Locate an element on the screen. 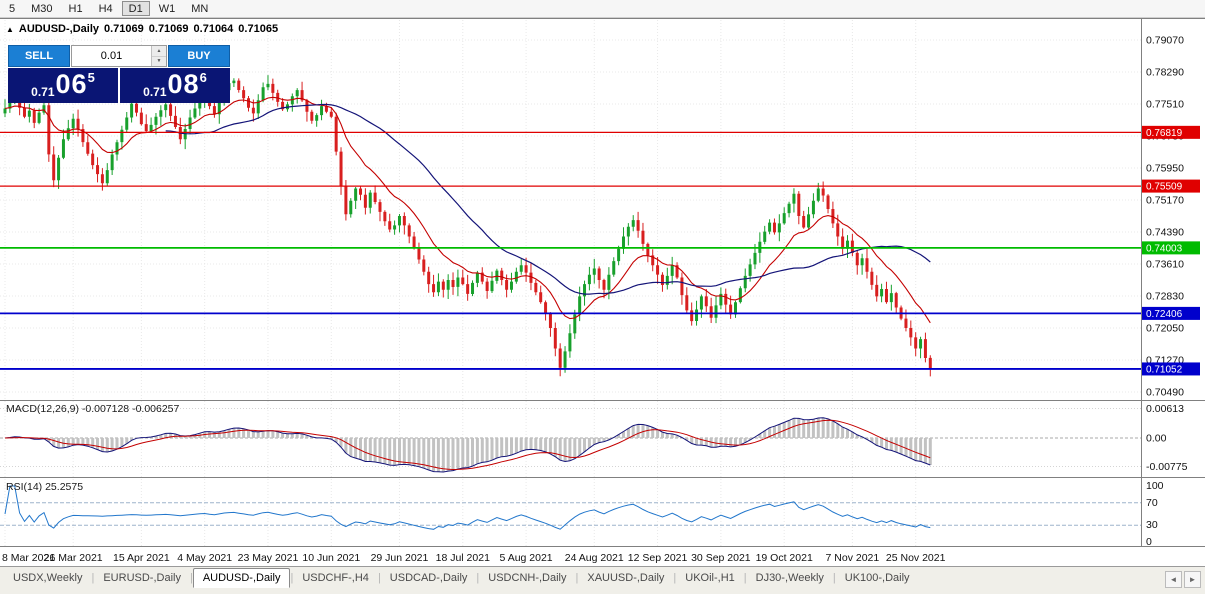  buy-price-display: 0.71 08 6 is located at coordinates (175, 85).